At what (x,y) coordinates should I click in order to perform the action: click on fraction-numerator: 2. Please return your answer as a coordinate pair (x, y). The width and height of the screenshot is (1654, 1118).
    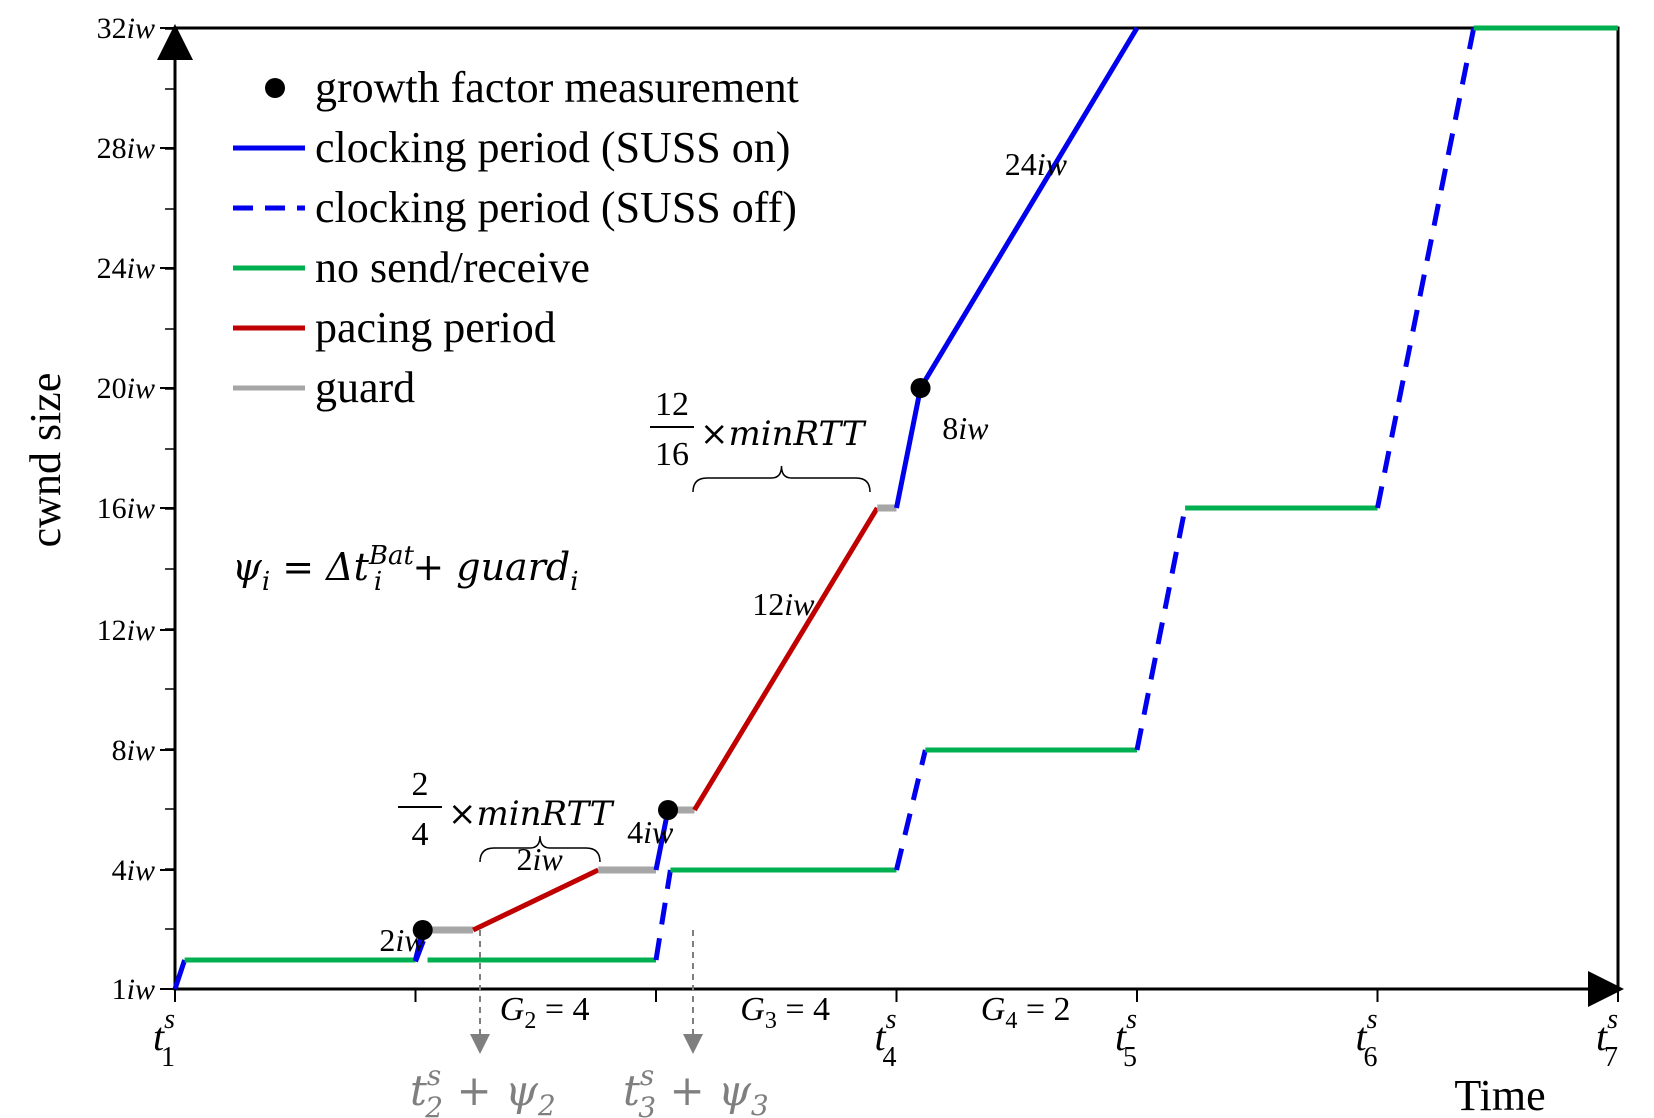
    Looking at the image, I should click on (420, 784).